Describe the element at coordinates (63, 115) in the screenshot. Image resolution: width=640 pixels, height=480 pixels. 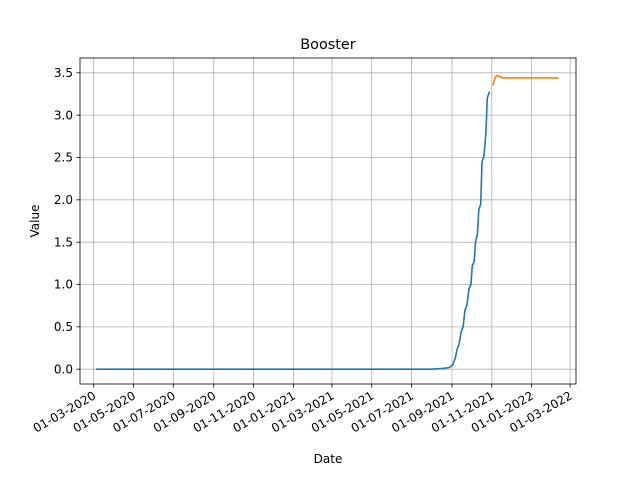
I see `y-tick-label: 3.0` at that location.